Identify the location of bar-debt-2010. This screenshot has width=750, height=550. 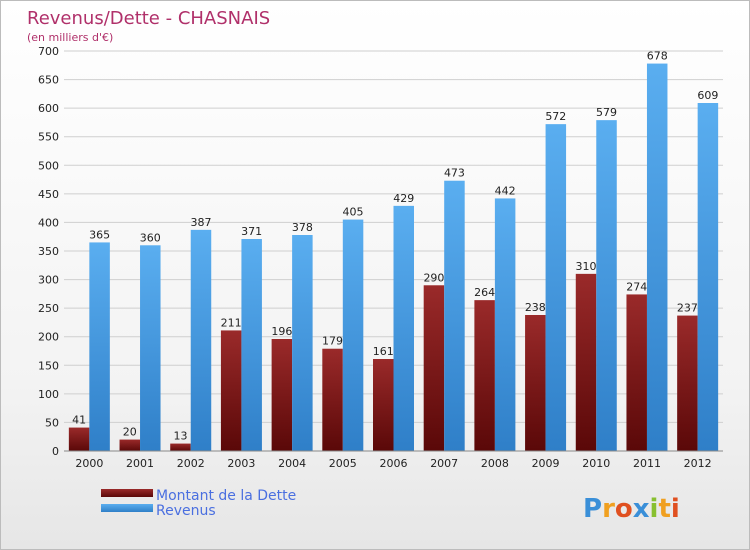
(586, 362).